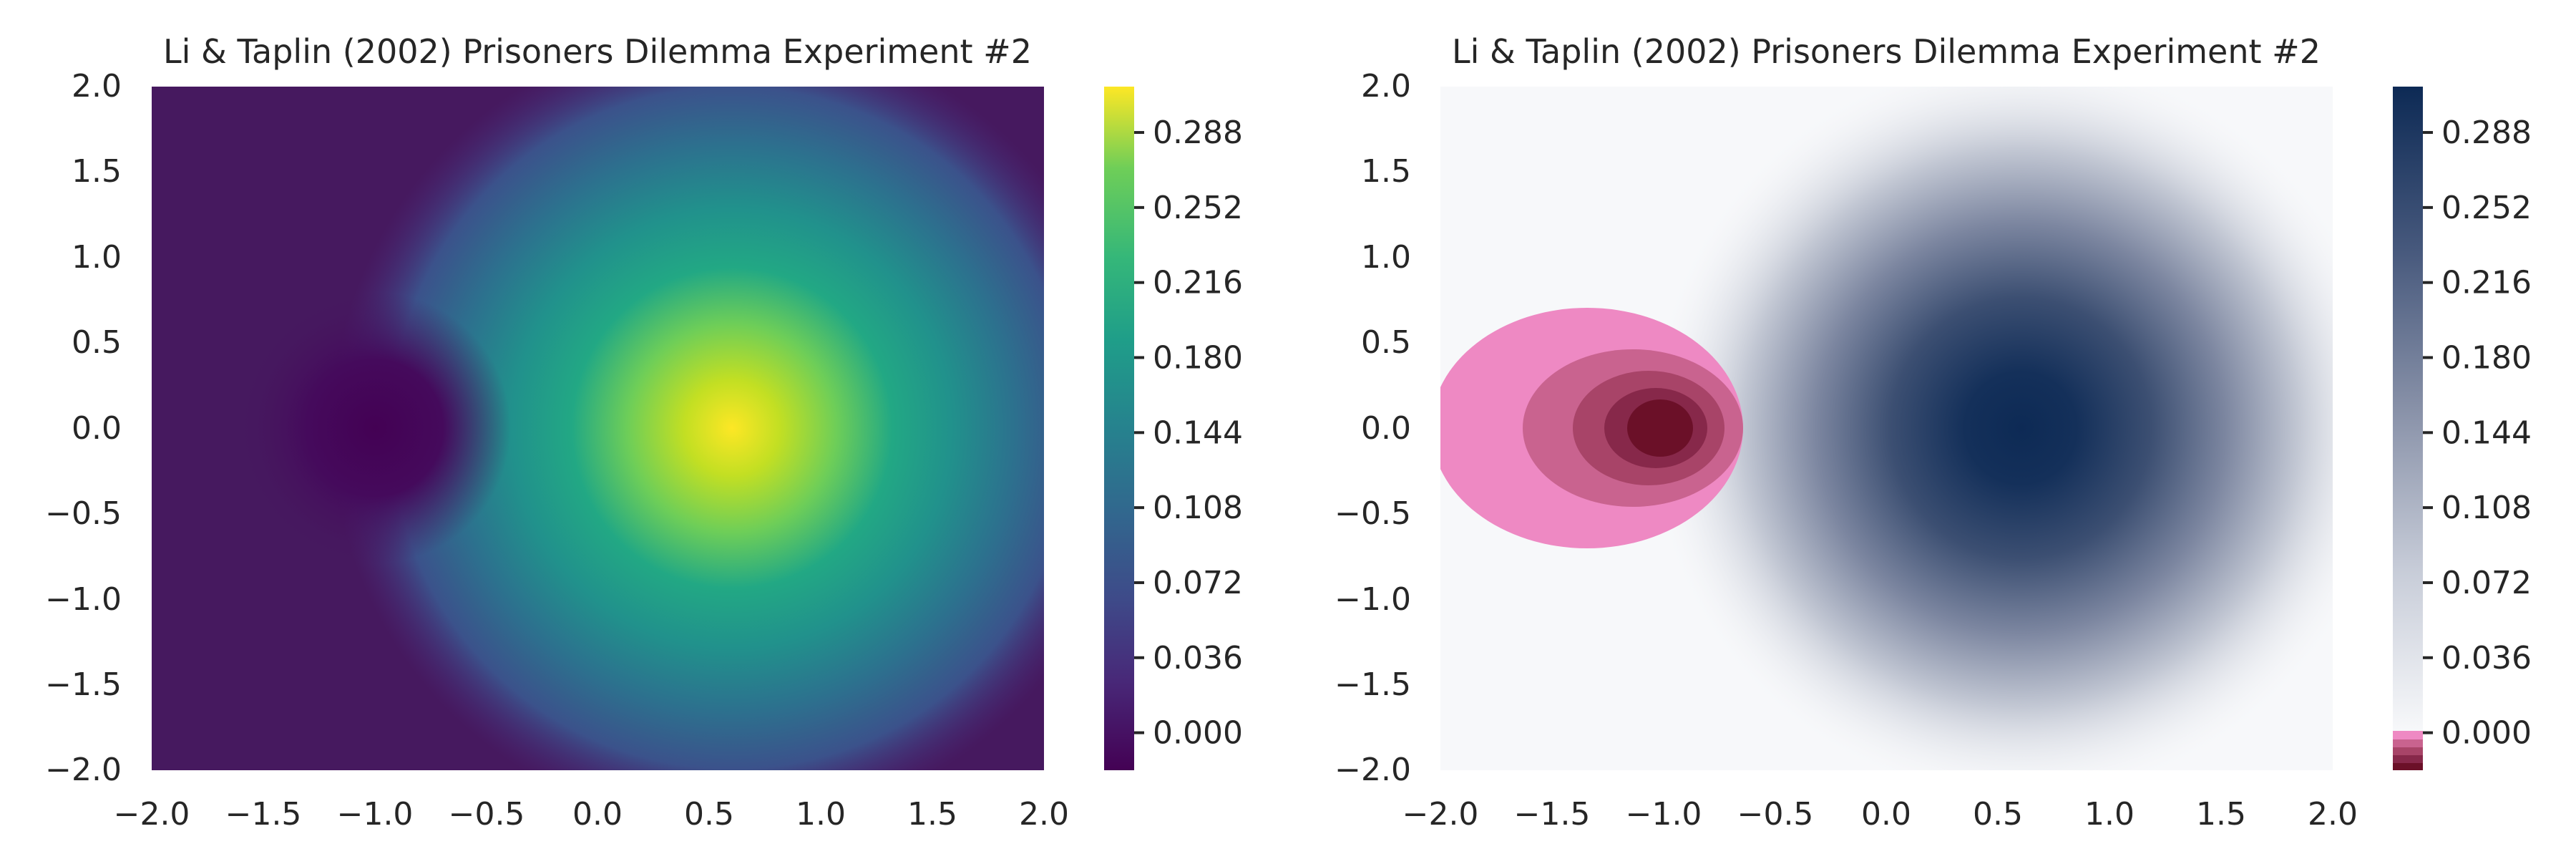 The height and width of the screenshot is (859, 2576). I want to click on negative-contours, so click(1591, 428).